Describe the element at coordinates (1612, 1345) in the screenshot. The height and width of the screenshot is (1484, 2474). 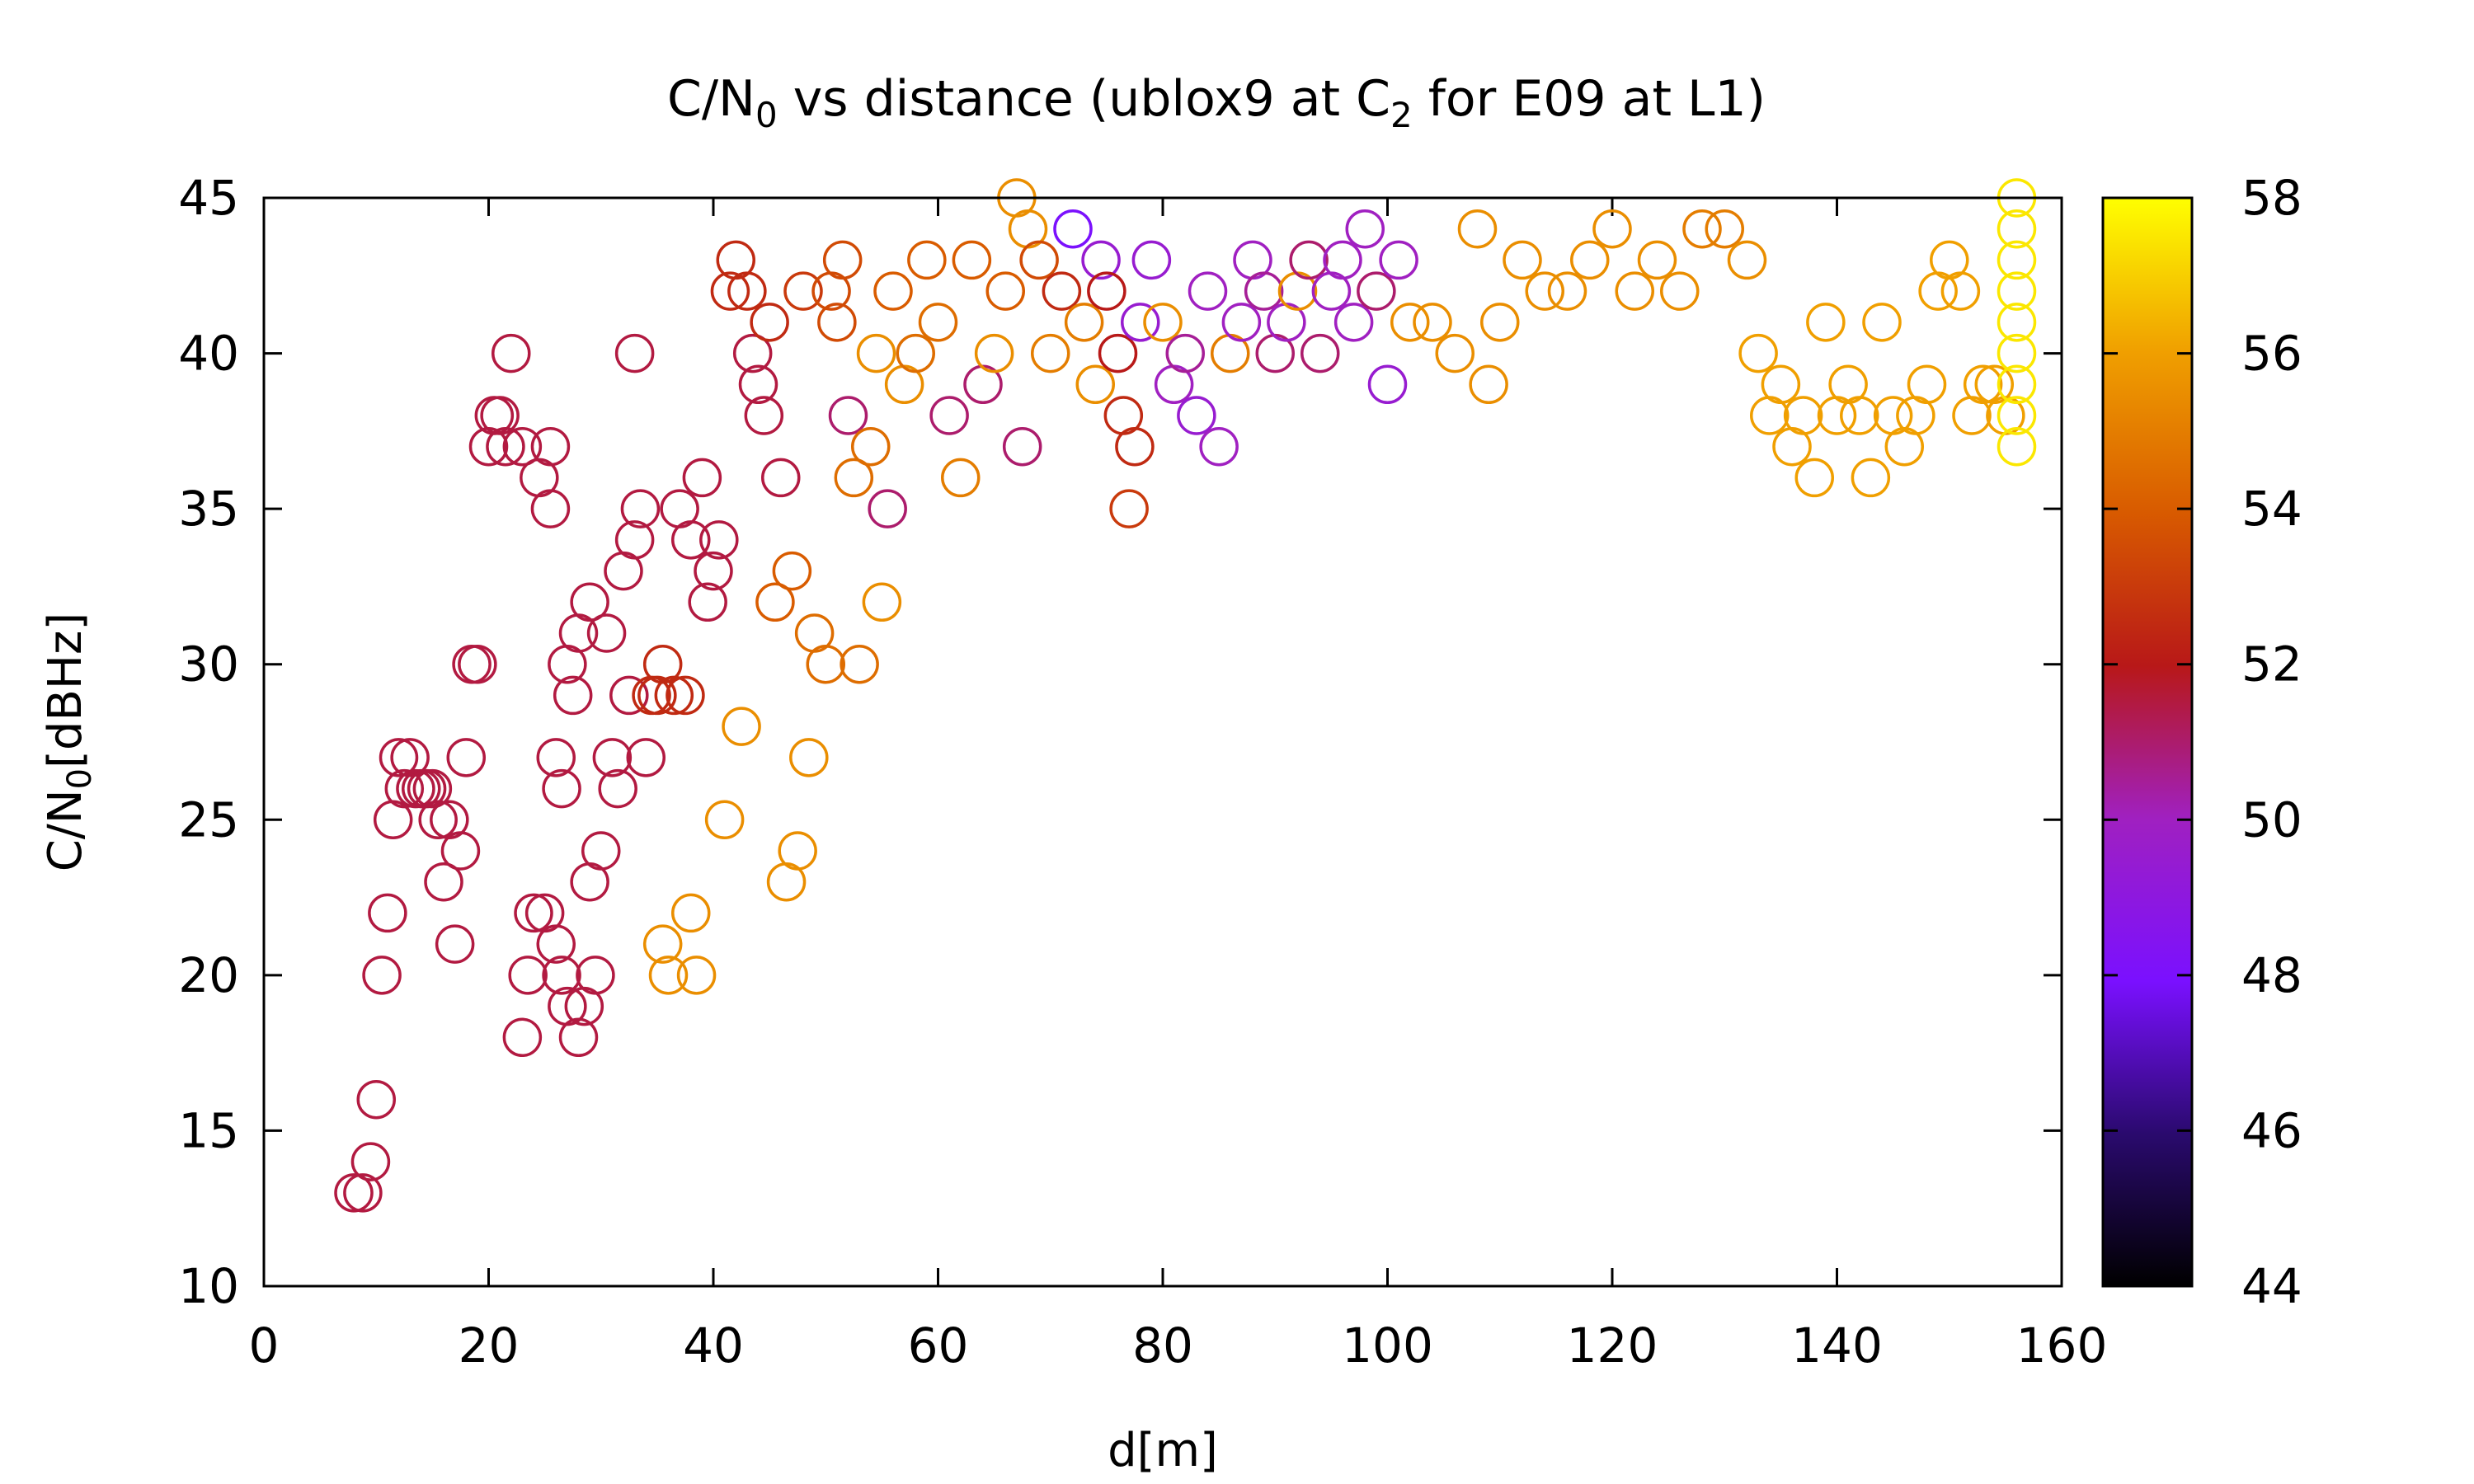
I see `x-tick-label: 120` at that location.